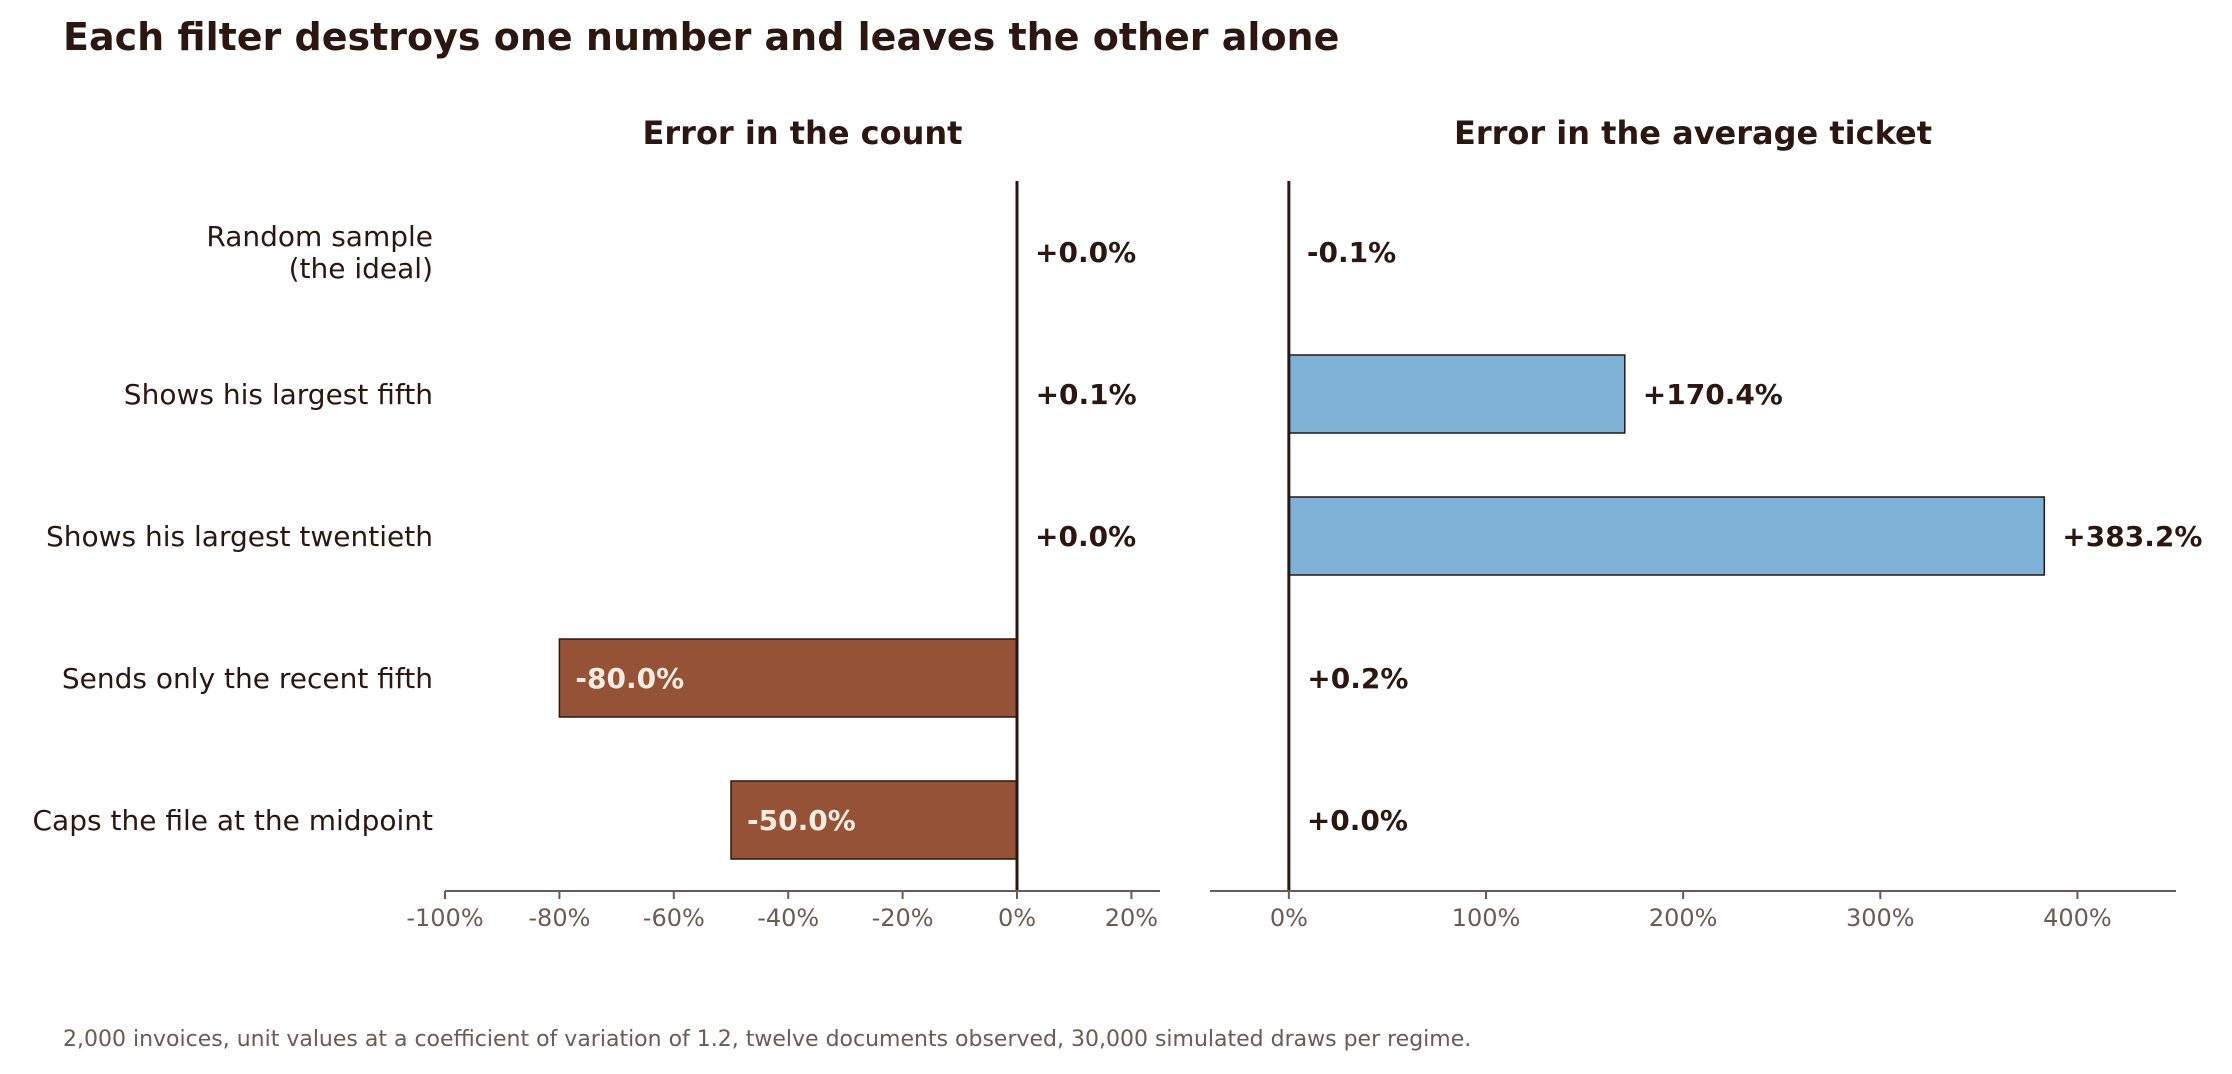 The height and width of the screenshot is (1074, 2232). I want to click on x-tick-label: -20%, so click(903, 918).